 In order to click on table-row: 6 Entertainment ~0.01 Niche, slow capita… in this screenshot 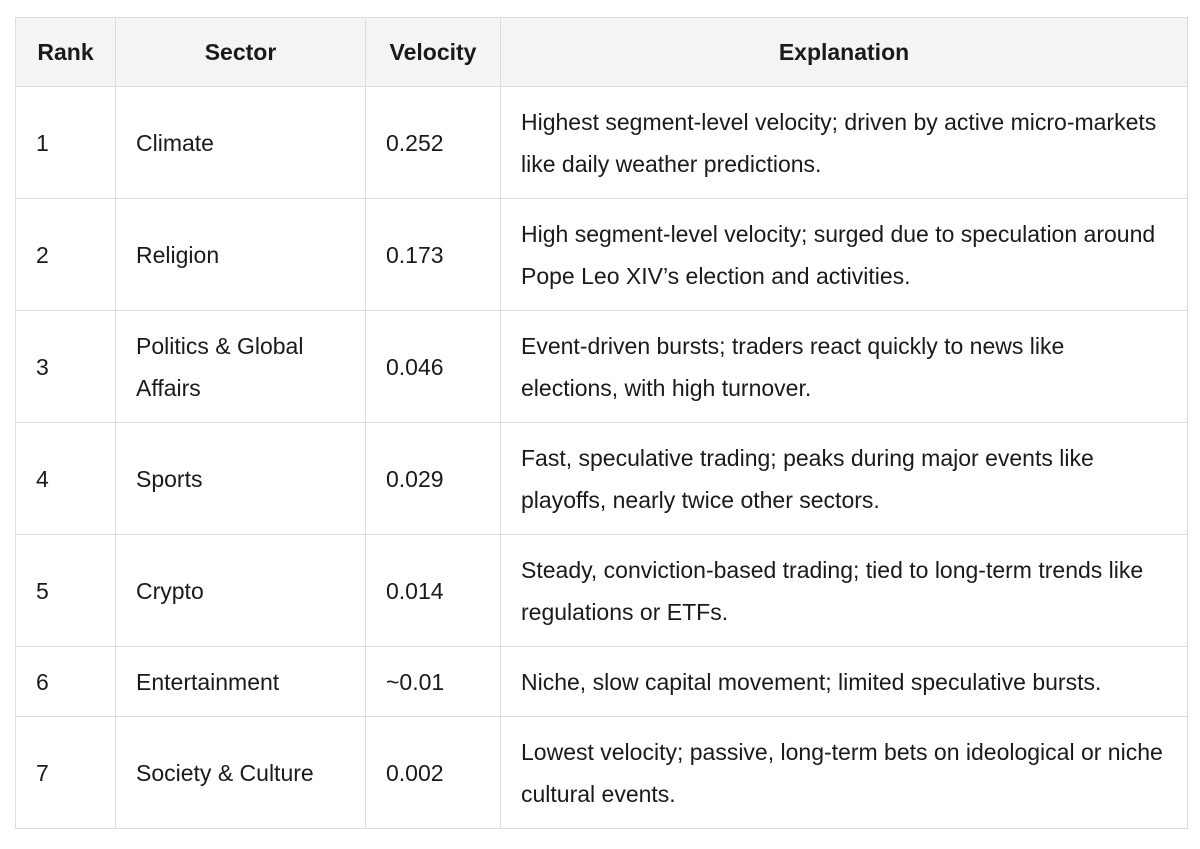, I will do `click(601, 681)`.